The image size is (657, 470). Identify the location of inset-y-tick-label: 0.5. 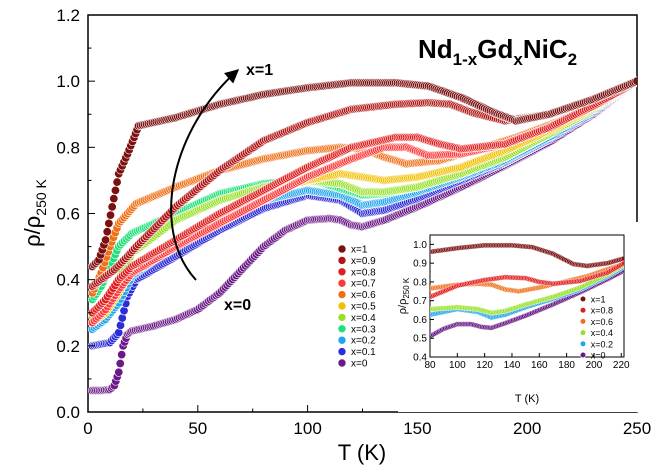
(420, 339).